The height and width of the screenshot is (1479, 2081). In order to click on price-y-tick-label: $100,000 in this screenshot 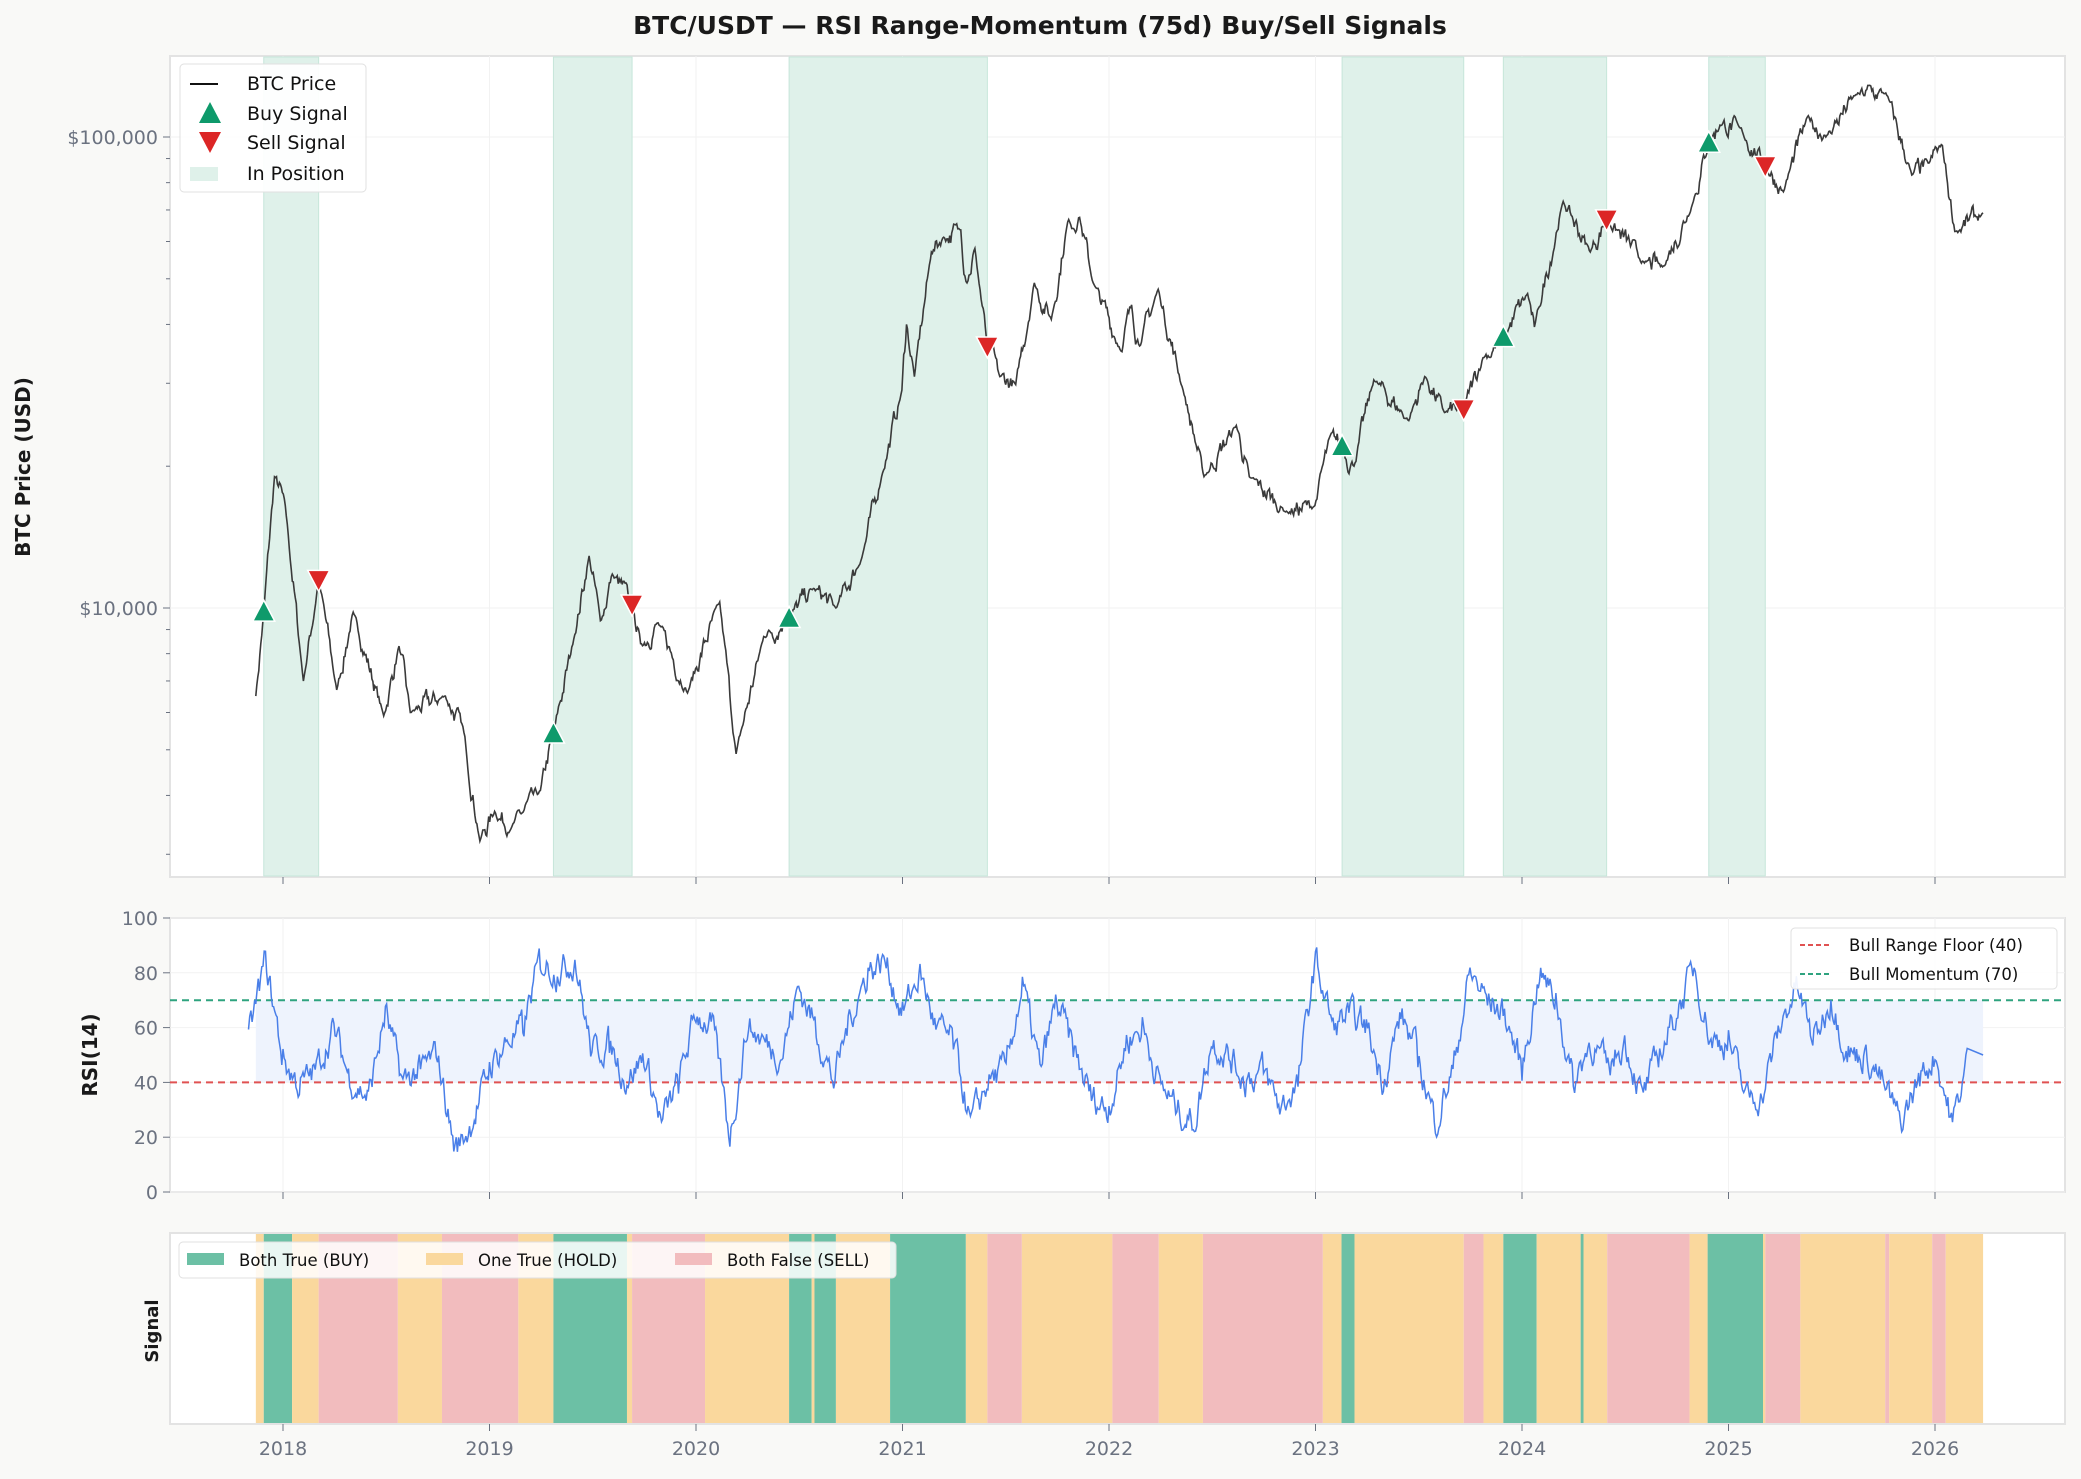, I will do `click(112, 138)`.